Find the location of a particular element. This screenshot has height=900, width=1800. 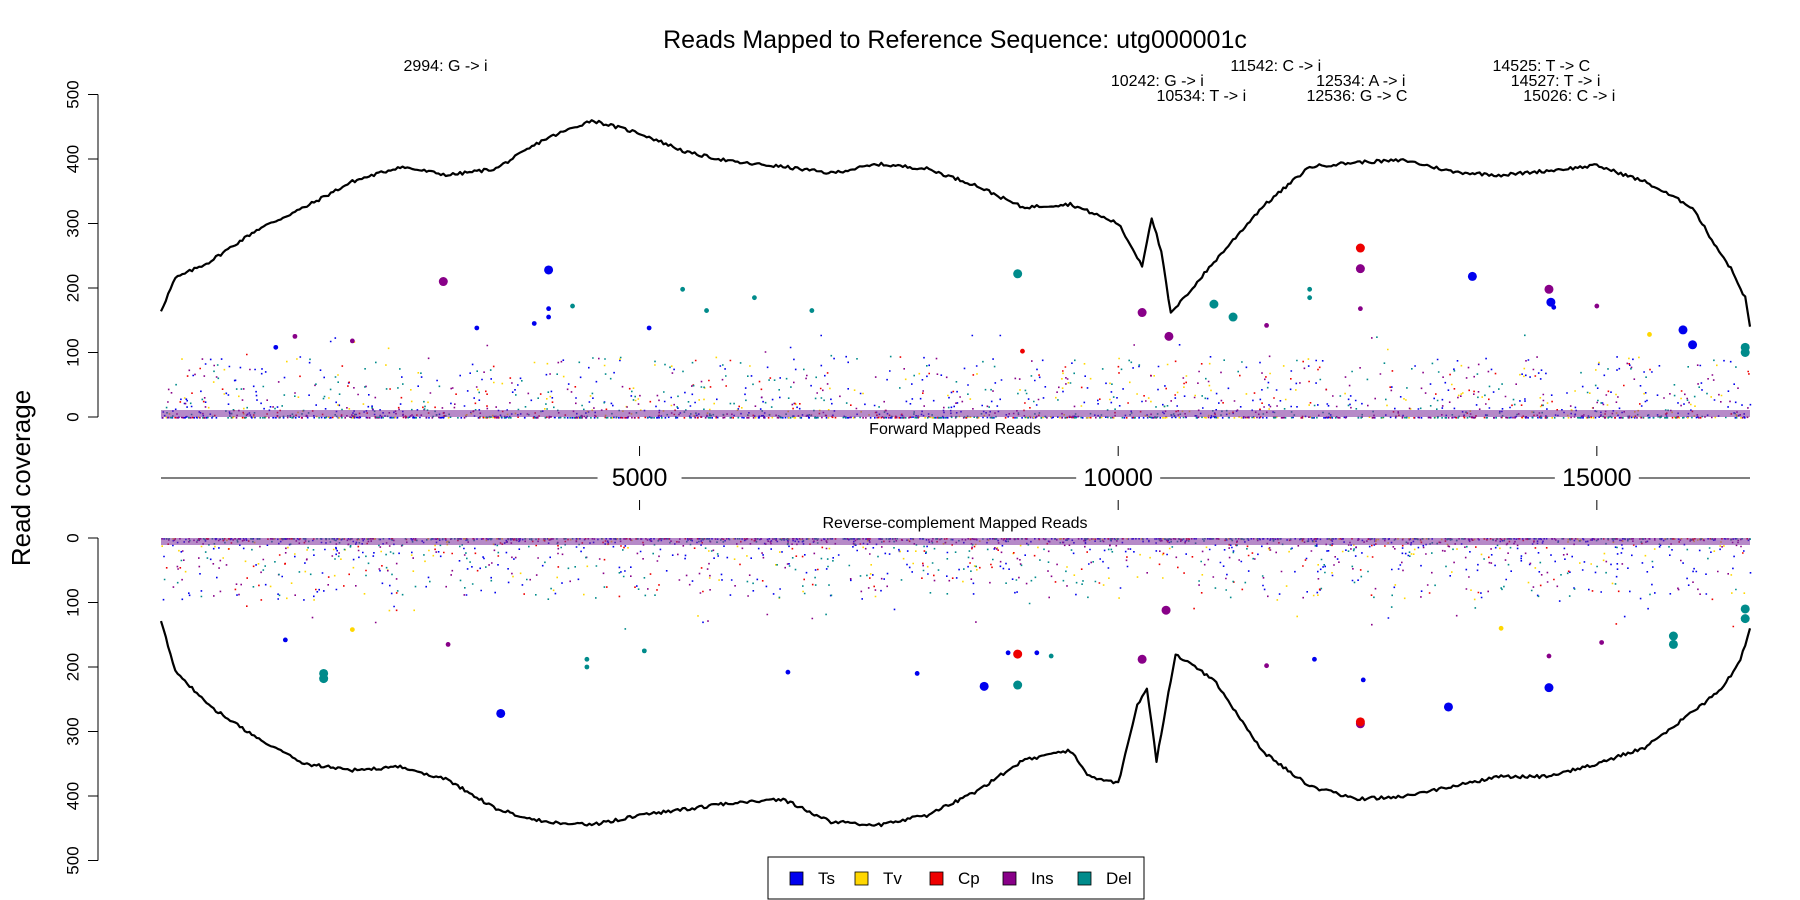

legend-swatch-tv is located at coordinates (861, 878).